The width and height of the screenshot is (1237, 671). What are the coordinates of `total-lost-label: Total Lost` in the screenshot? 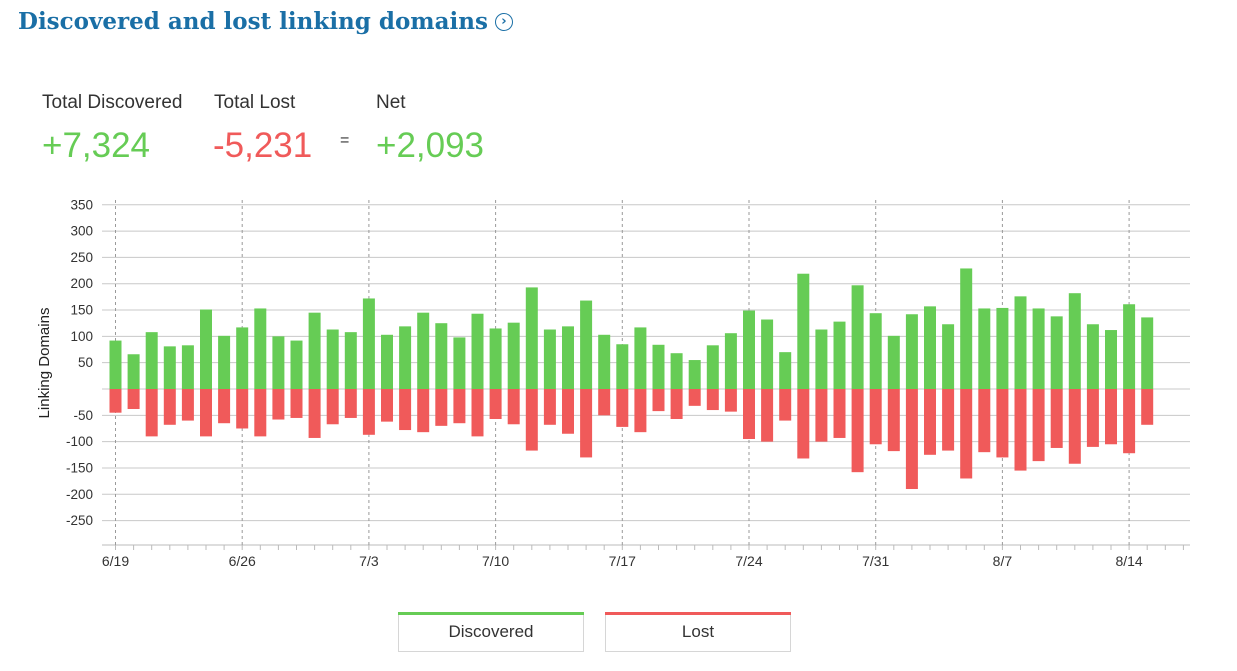 It's located at (255, 102).